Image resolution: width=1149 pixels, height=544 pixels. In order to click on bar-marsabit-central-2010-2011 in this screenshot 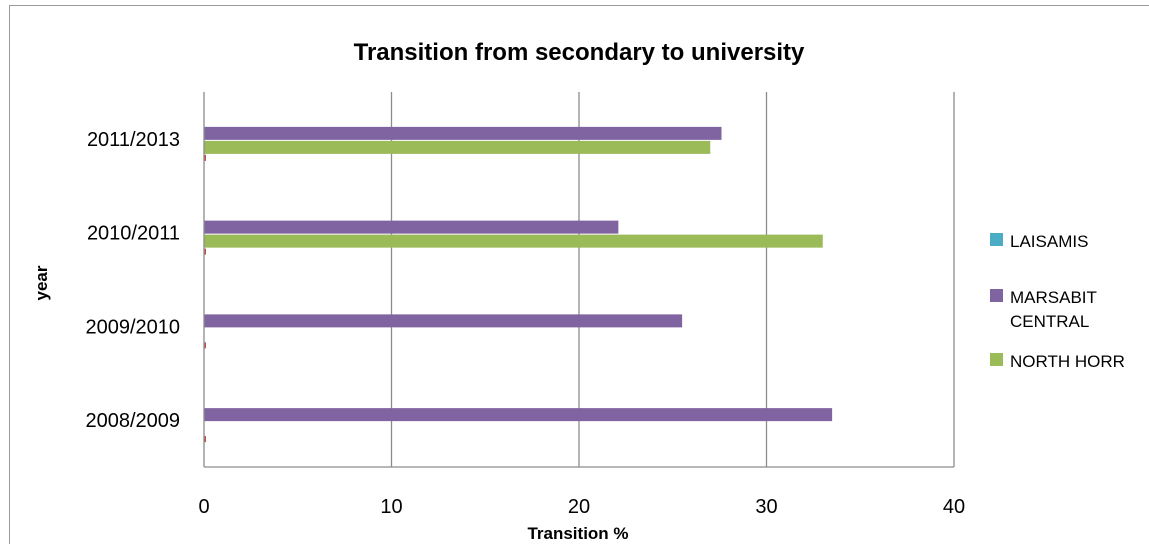, I will do `click(411, 227)`.